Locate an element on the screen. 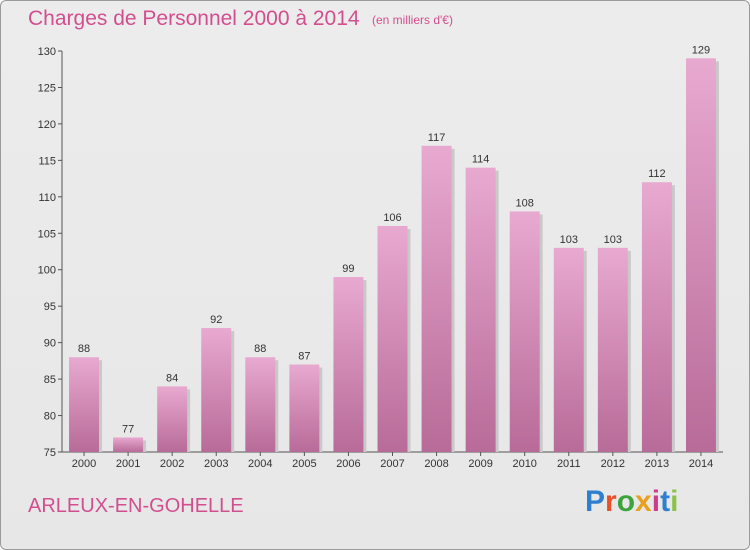 The width and height of the screenshot is (750, 550). data-label: 77 is located at coordinates (128, 429).